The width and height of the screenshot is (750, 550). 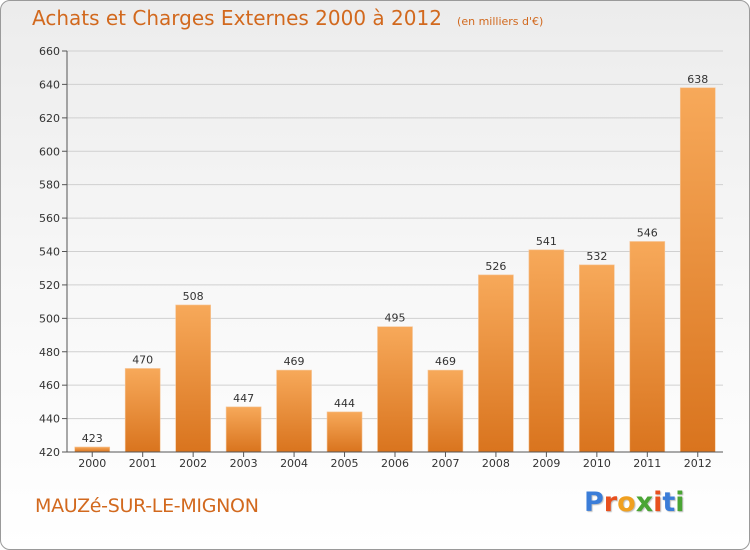 I want to click on chart-unit: (en milliers d'€), so click(x=500, y=21).